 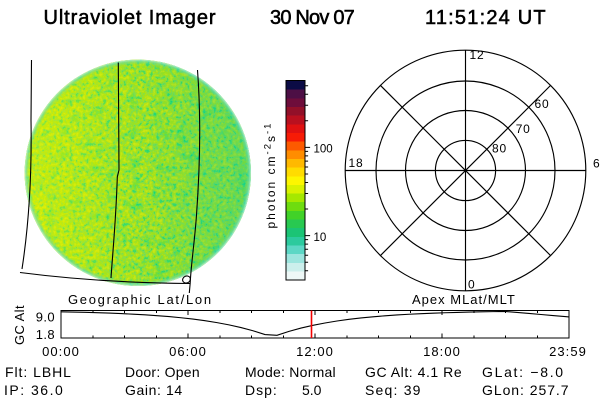 I want to click on svg-text: 0, so click(x=471, y=285).